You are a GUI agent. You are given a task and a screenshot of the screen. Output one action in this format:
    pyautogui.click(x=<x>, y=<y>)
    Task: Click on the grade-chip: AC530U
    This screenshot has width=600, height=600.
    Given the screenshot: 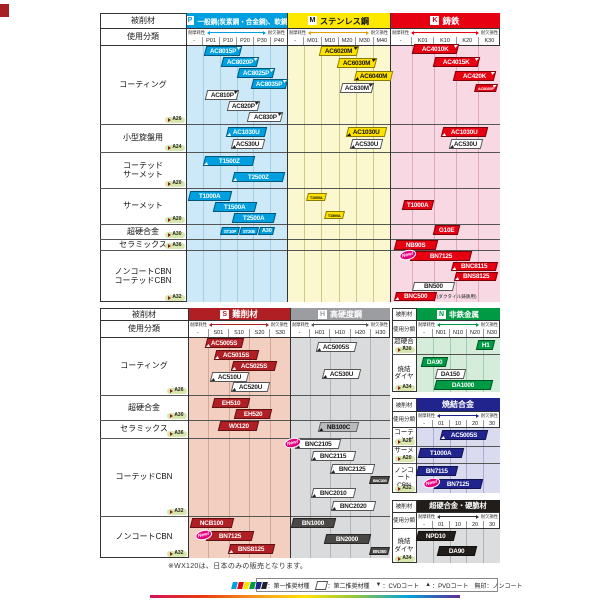 What is the action you would take?
    pyautogui.click(x=466, y=144)
    